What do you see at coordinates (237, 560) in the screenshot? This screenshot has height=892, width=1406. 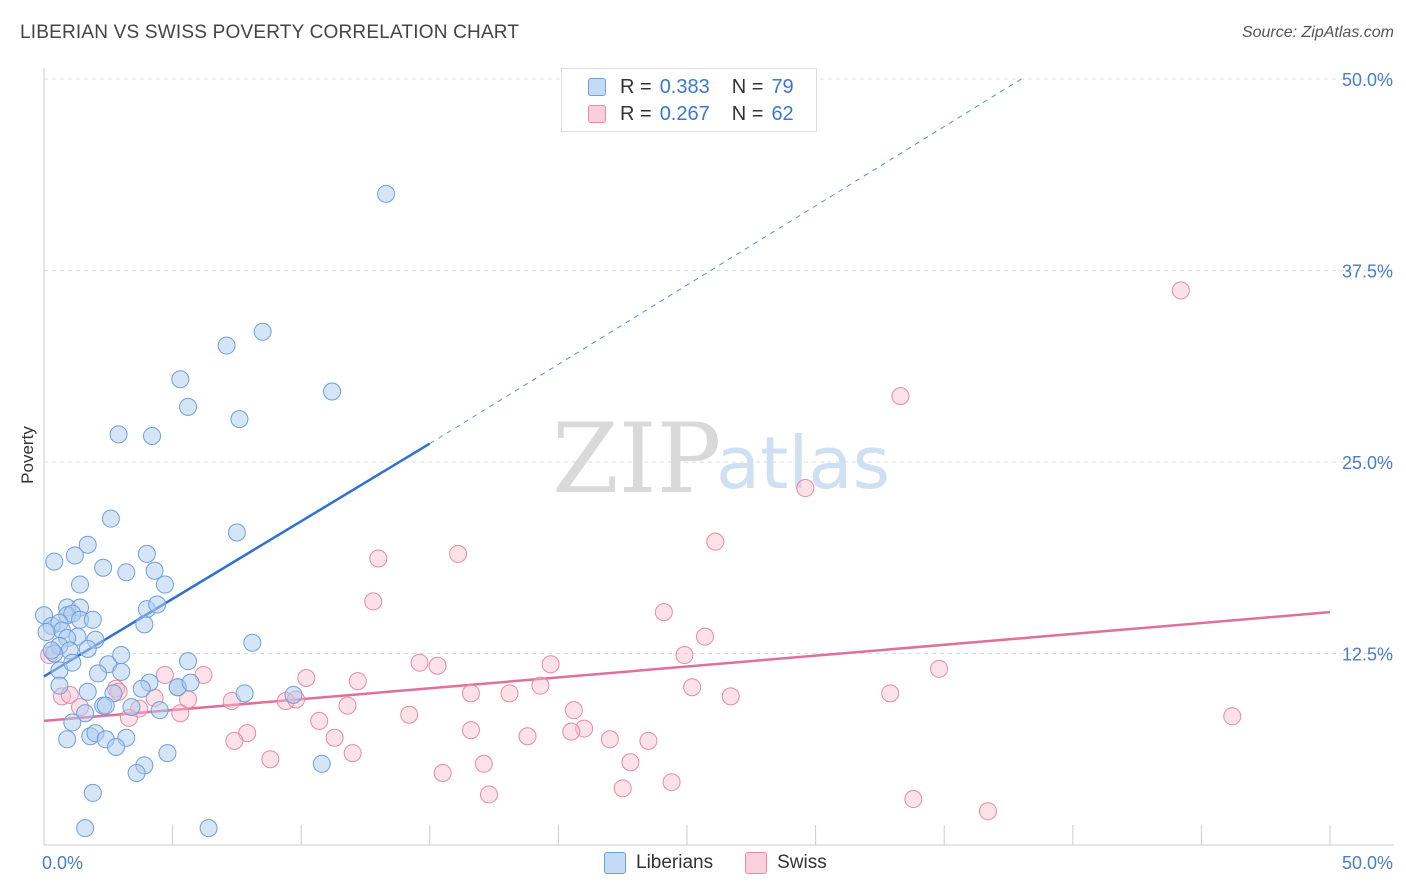 I see `liberians-trend-line` at bounding box center [237, 560].